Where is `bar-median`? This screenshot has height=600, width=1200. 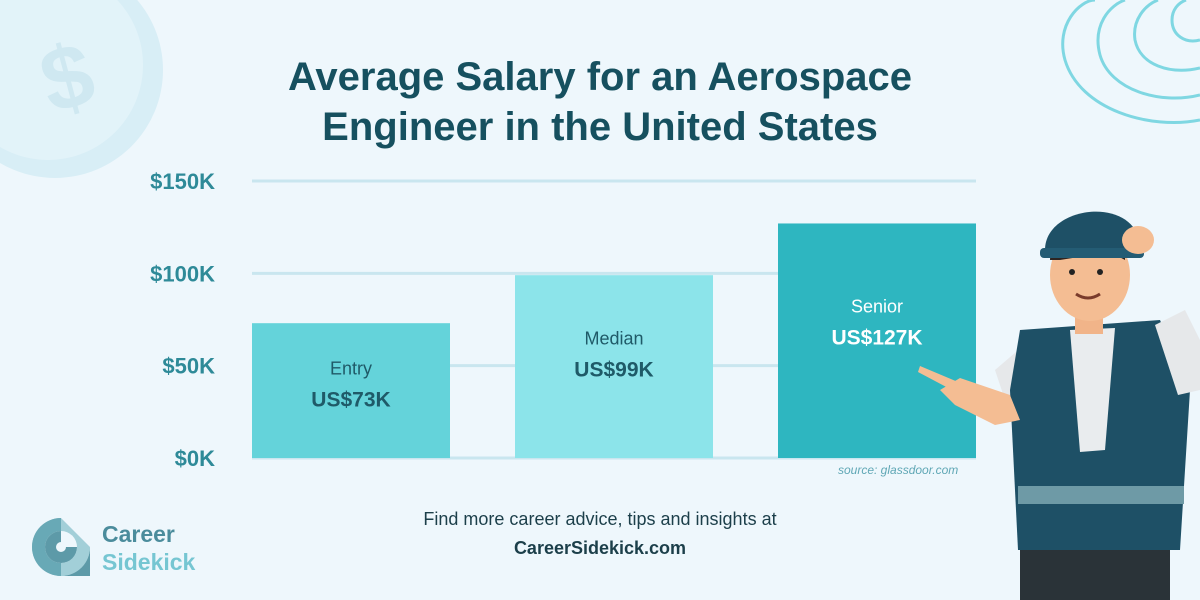
bar-median is located at coordinates (614, 366).